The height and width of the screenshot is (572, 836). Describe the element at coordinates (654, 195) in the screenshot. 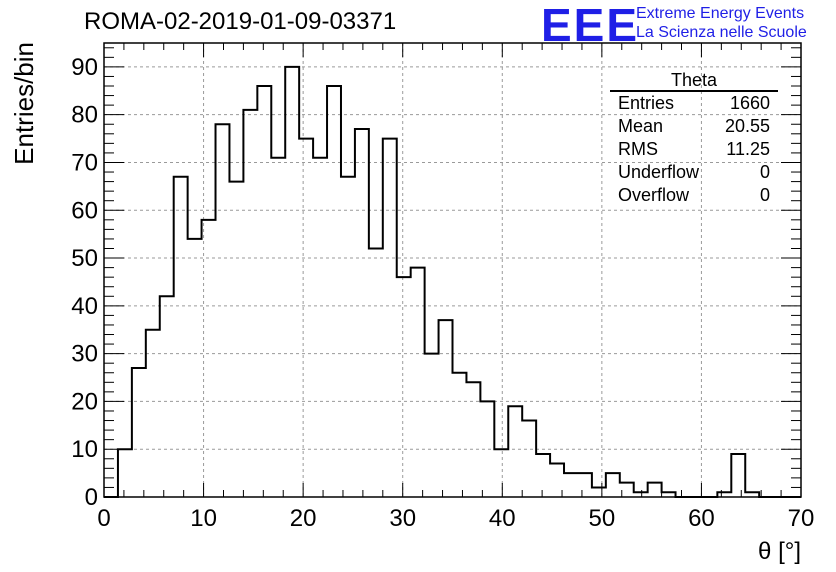

I see `stats-label: Overflow` at that location.